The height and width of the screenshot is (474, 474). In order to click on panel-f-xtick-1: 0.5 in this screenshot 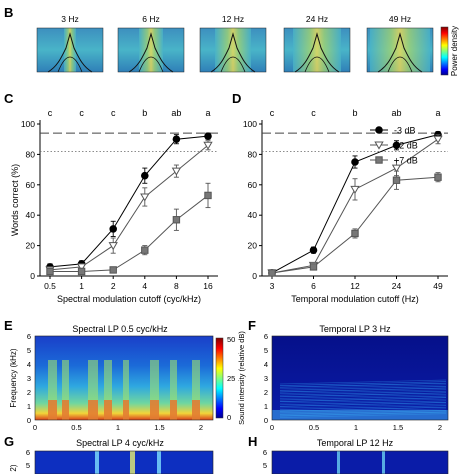, I will do `click(314, 427)`.